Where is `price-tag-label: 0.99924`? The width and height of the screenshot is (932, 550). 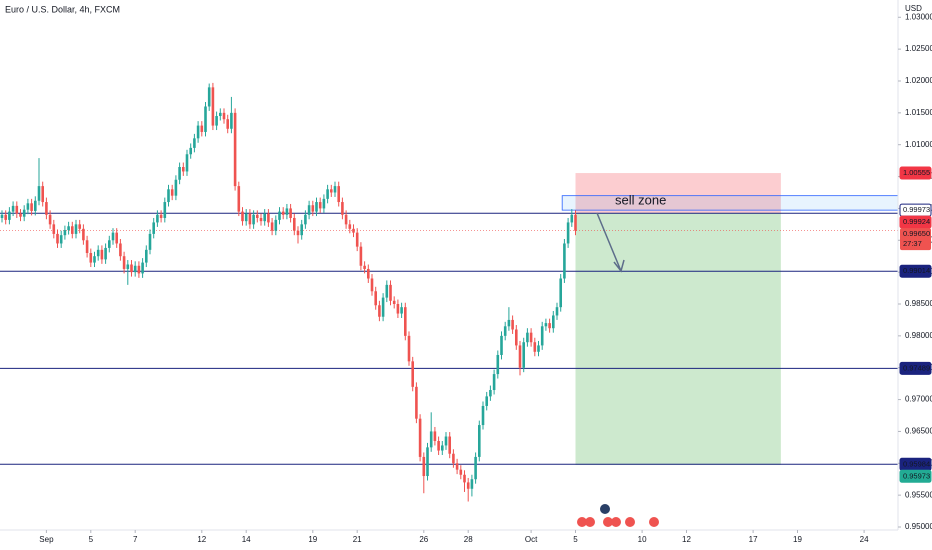 price-tag-label: 0.99924 is located at coordinates (916, 221).